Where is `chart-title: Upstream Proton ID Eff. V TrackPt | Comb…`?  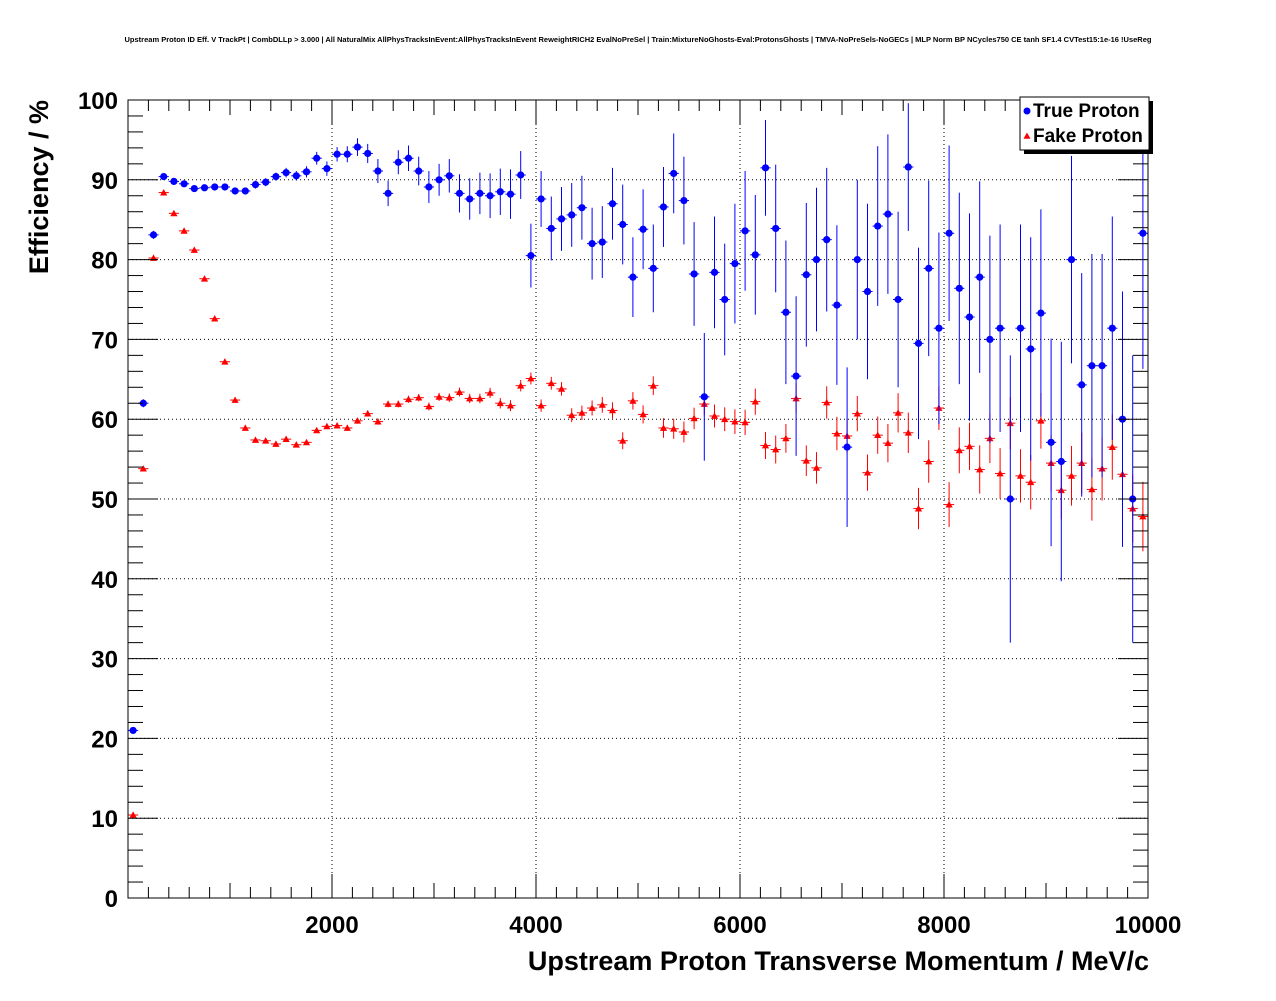
chart-title: Upstream Proton ID Eff. V TrackPt | Comb… is located at coordinates (638, 39).